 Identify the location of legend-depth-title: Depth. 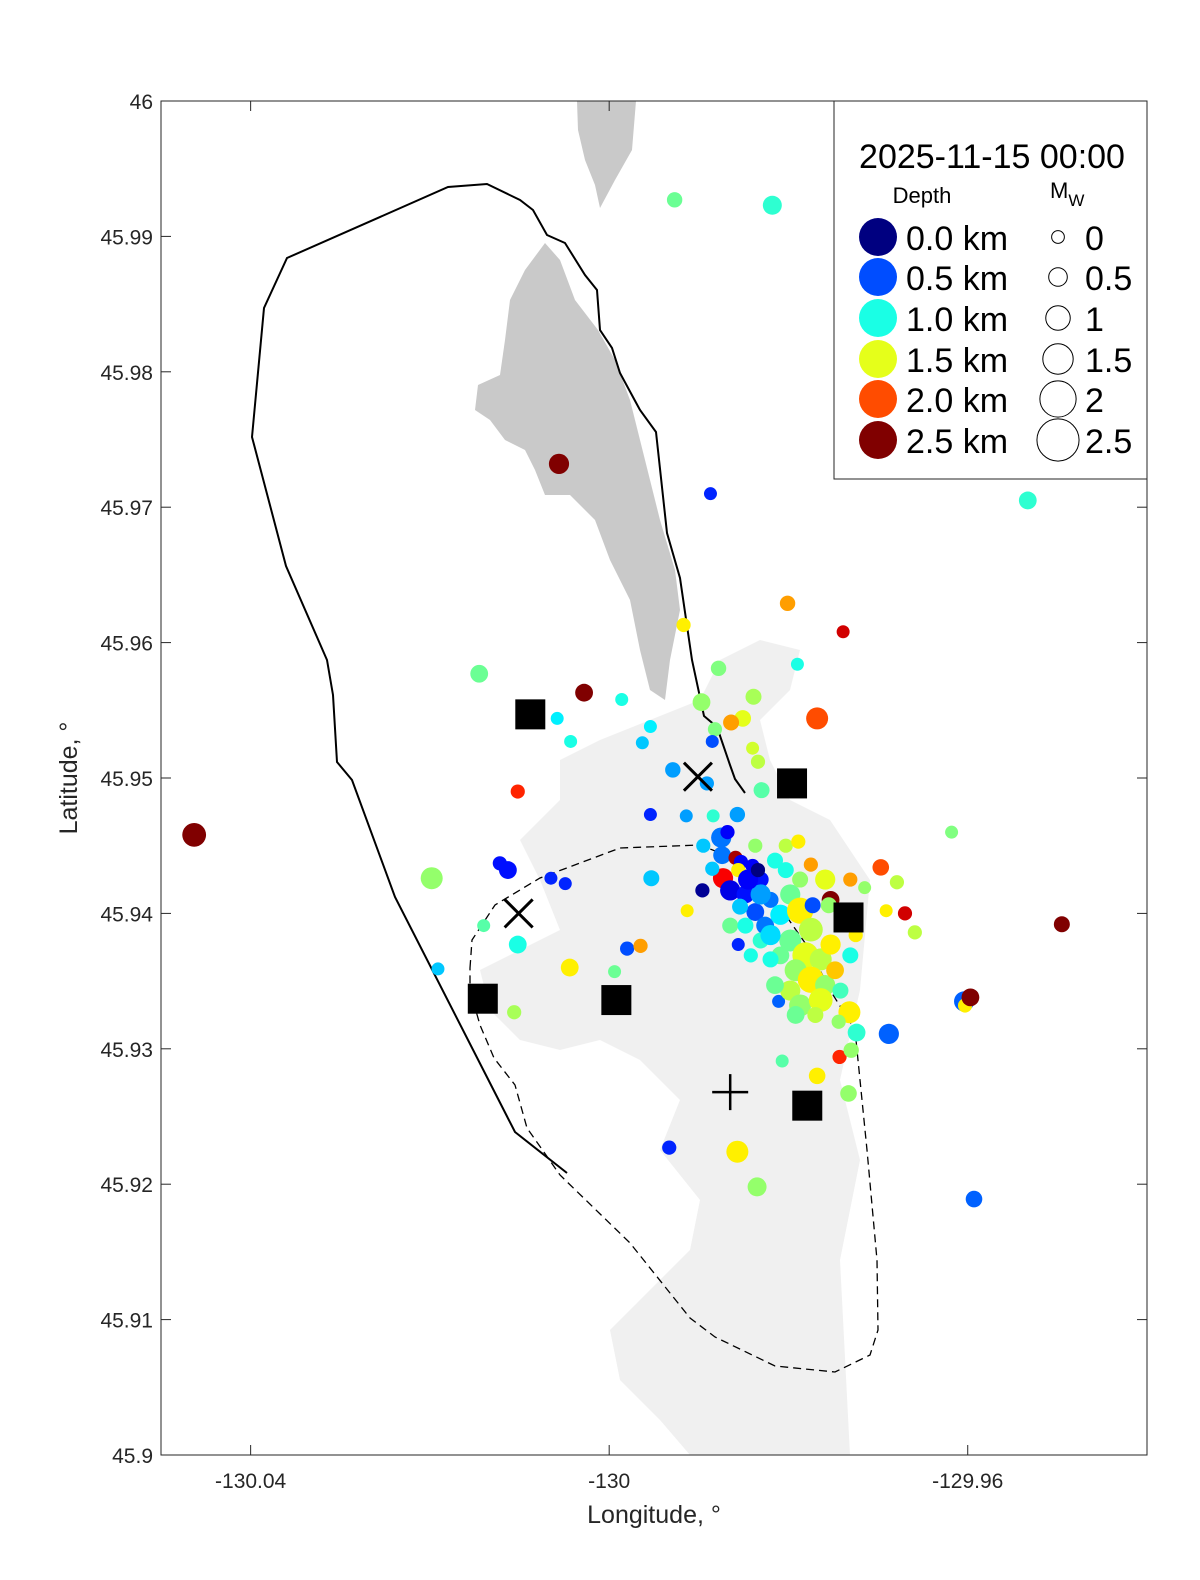
(922, 195).